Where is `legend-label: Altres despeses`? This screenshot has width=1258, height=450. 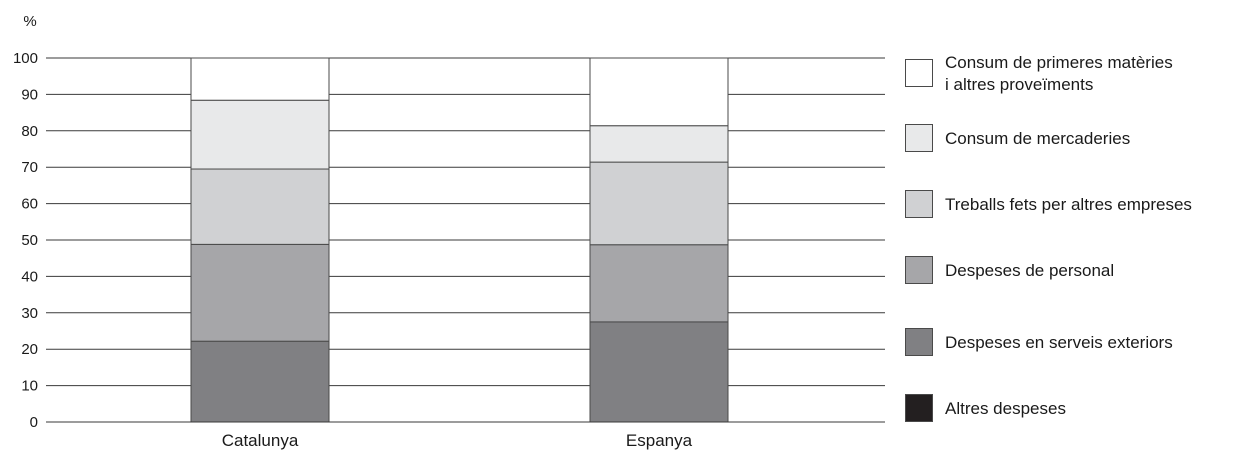
legend-label: Altres despeses is located at coordinates (1005, 408).